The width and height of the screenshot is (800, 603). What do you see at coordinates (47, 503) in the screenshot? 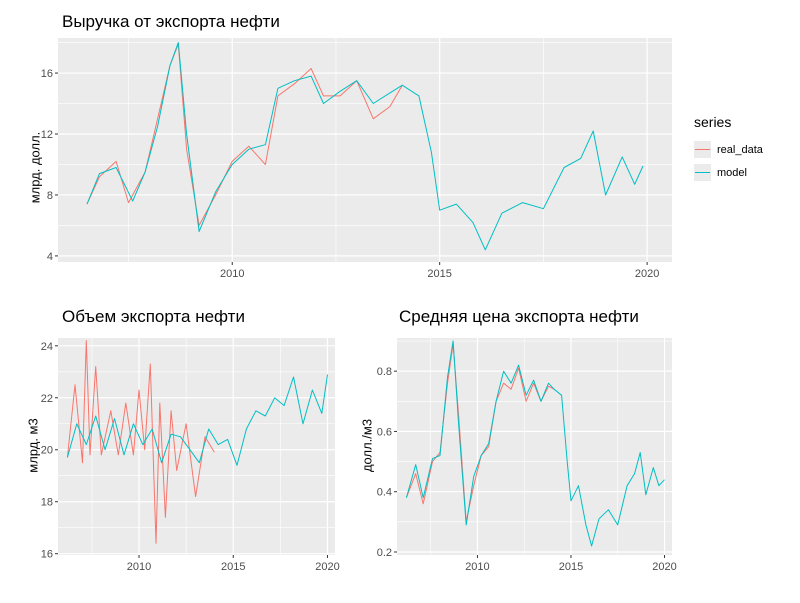
I see `y-tick-label: 18` at bounding box center [47, 503].